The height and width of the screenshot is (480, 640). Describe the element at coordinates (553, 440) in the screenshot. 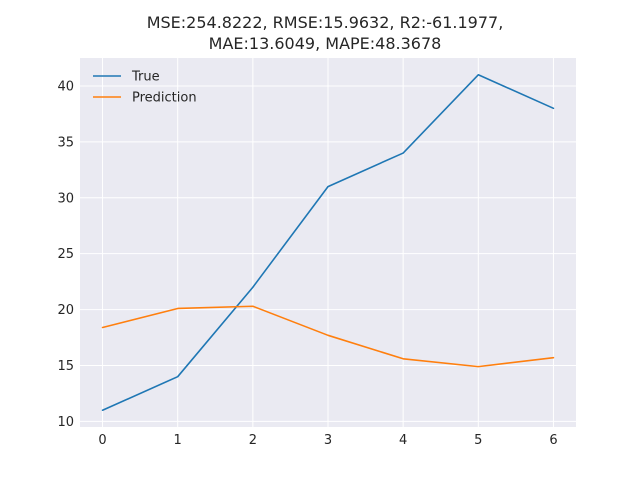

I see `x-tick-label: 6` at that location.